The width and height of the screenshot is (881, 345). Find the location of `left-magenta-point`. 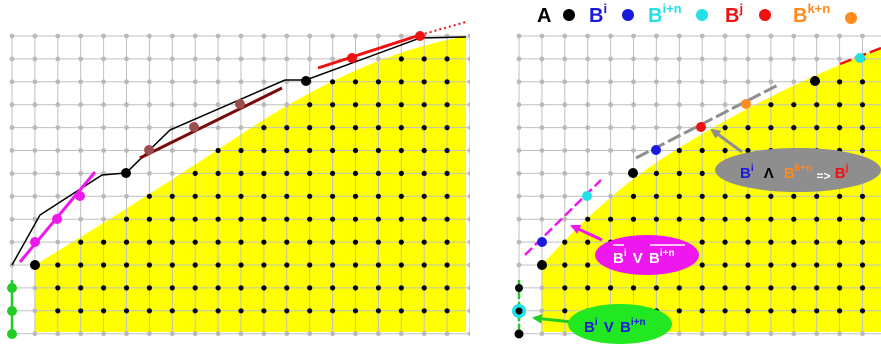

left-magenta-point is located at coordinates (35, 242).